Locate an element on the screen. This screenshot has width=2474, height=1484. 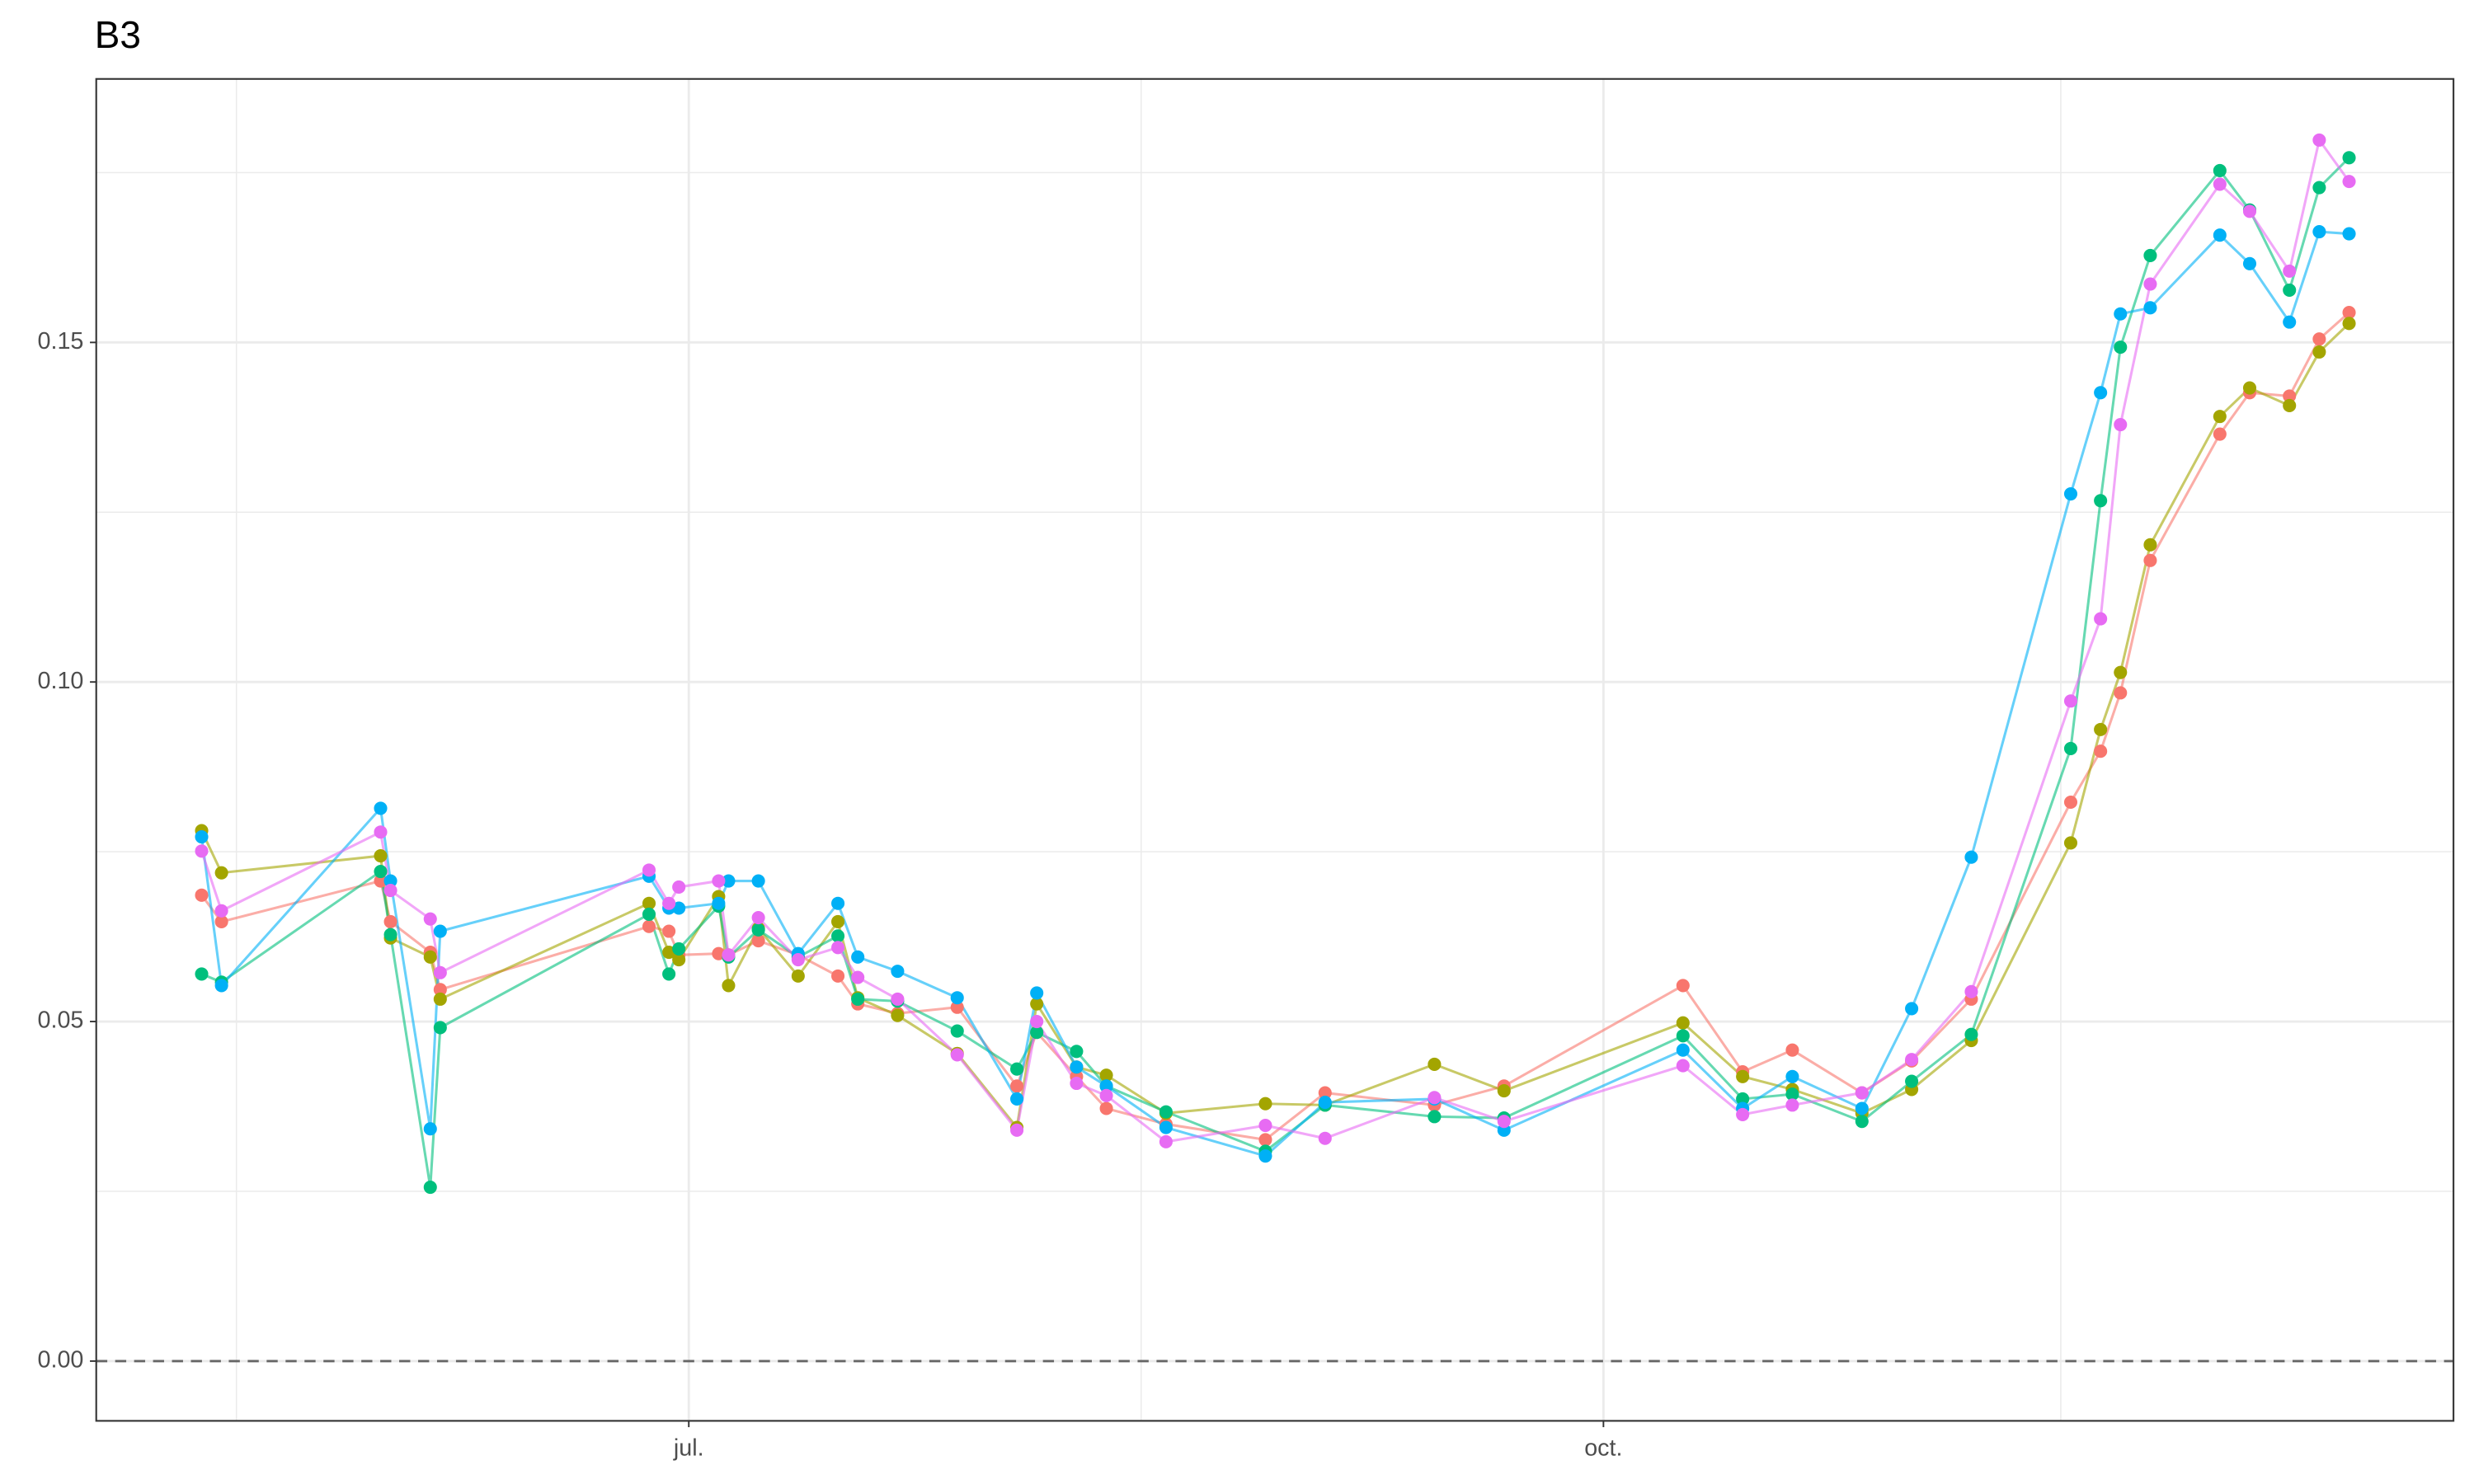
chart-title: B3 is located at coordinates (118, 34).